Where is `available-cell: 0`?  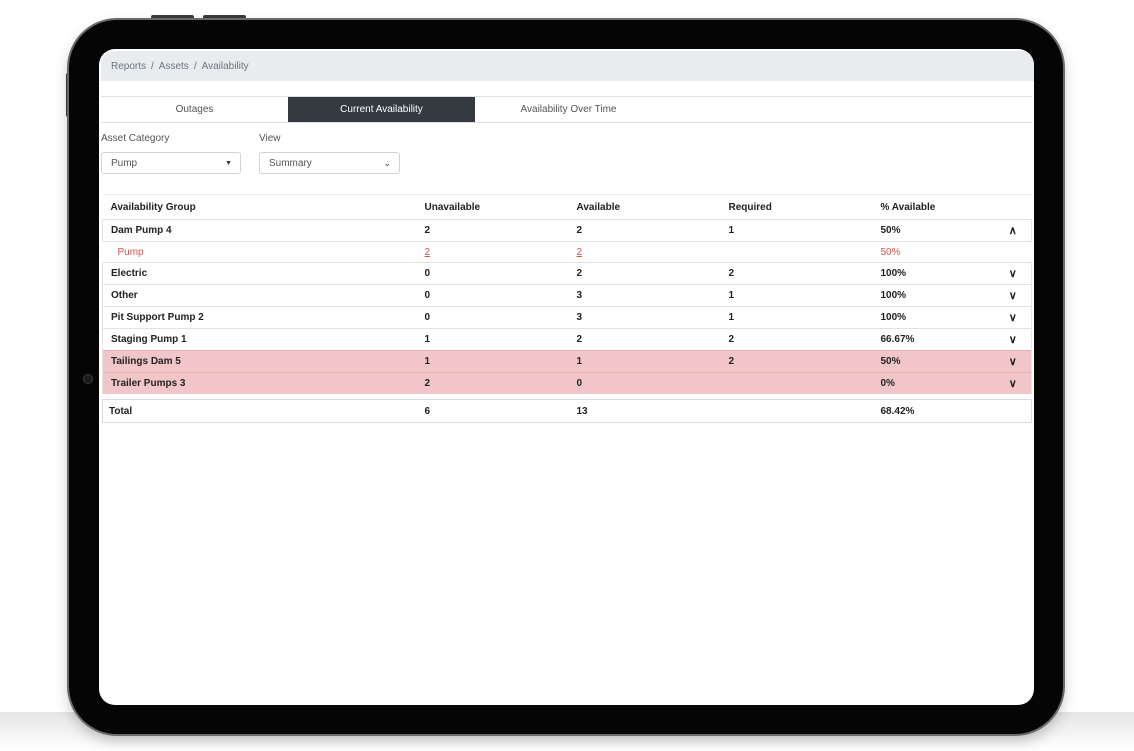 available-cell: 0 is located at coordinates (644, 383).